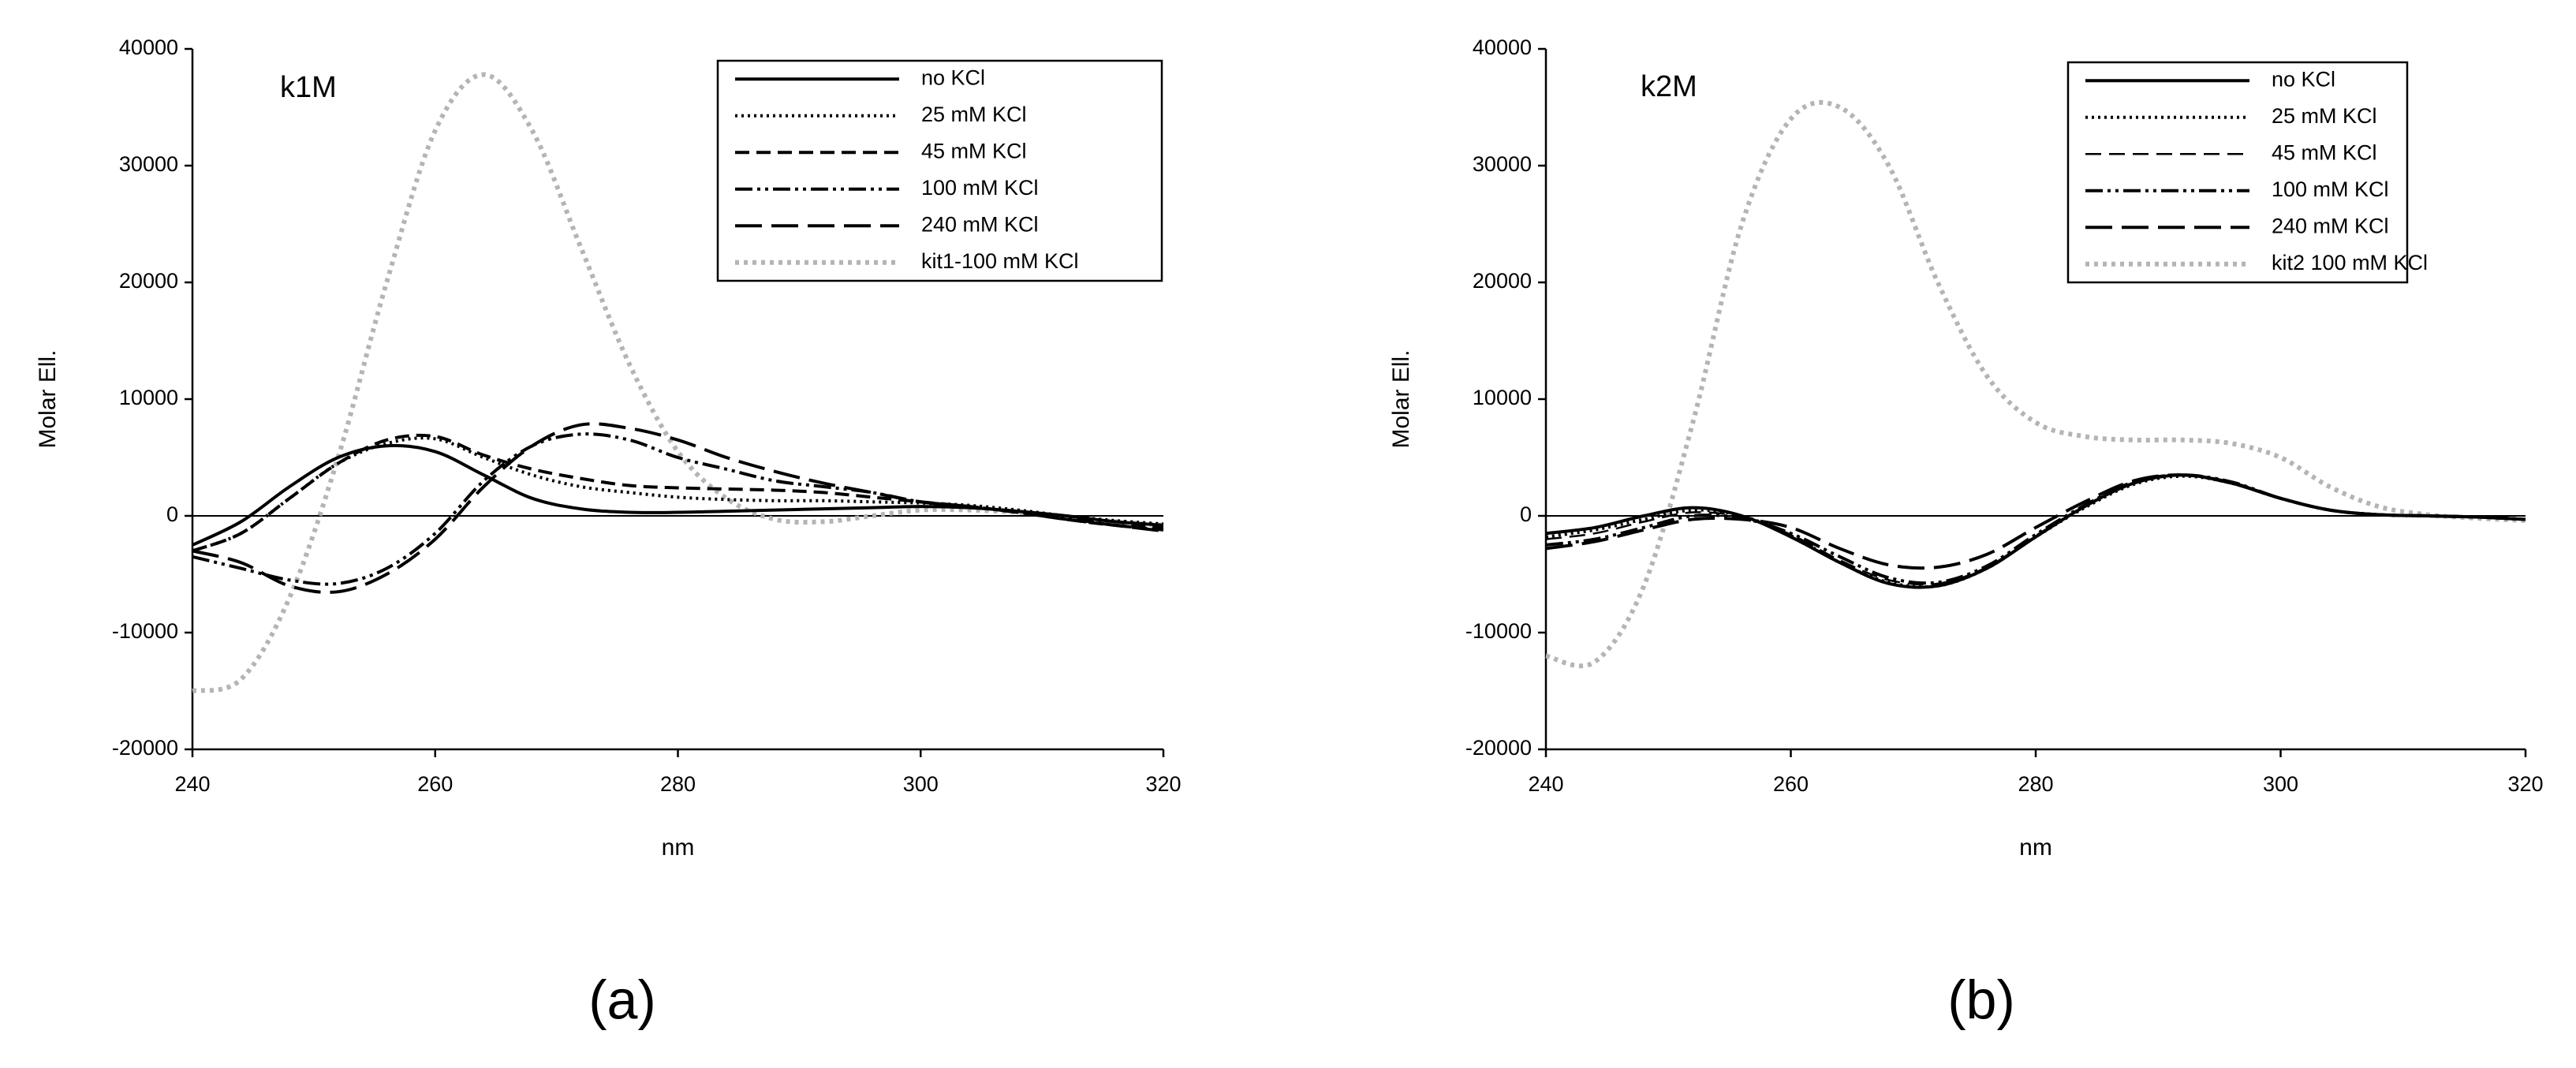 The image size is (2576, 1068). Describe the element at coordinates (1981, 999) in the screenshot. I see `caption: (b)` at that location.